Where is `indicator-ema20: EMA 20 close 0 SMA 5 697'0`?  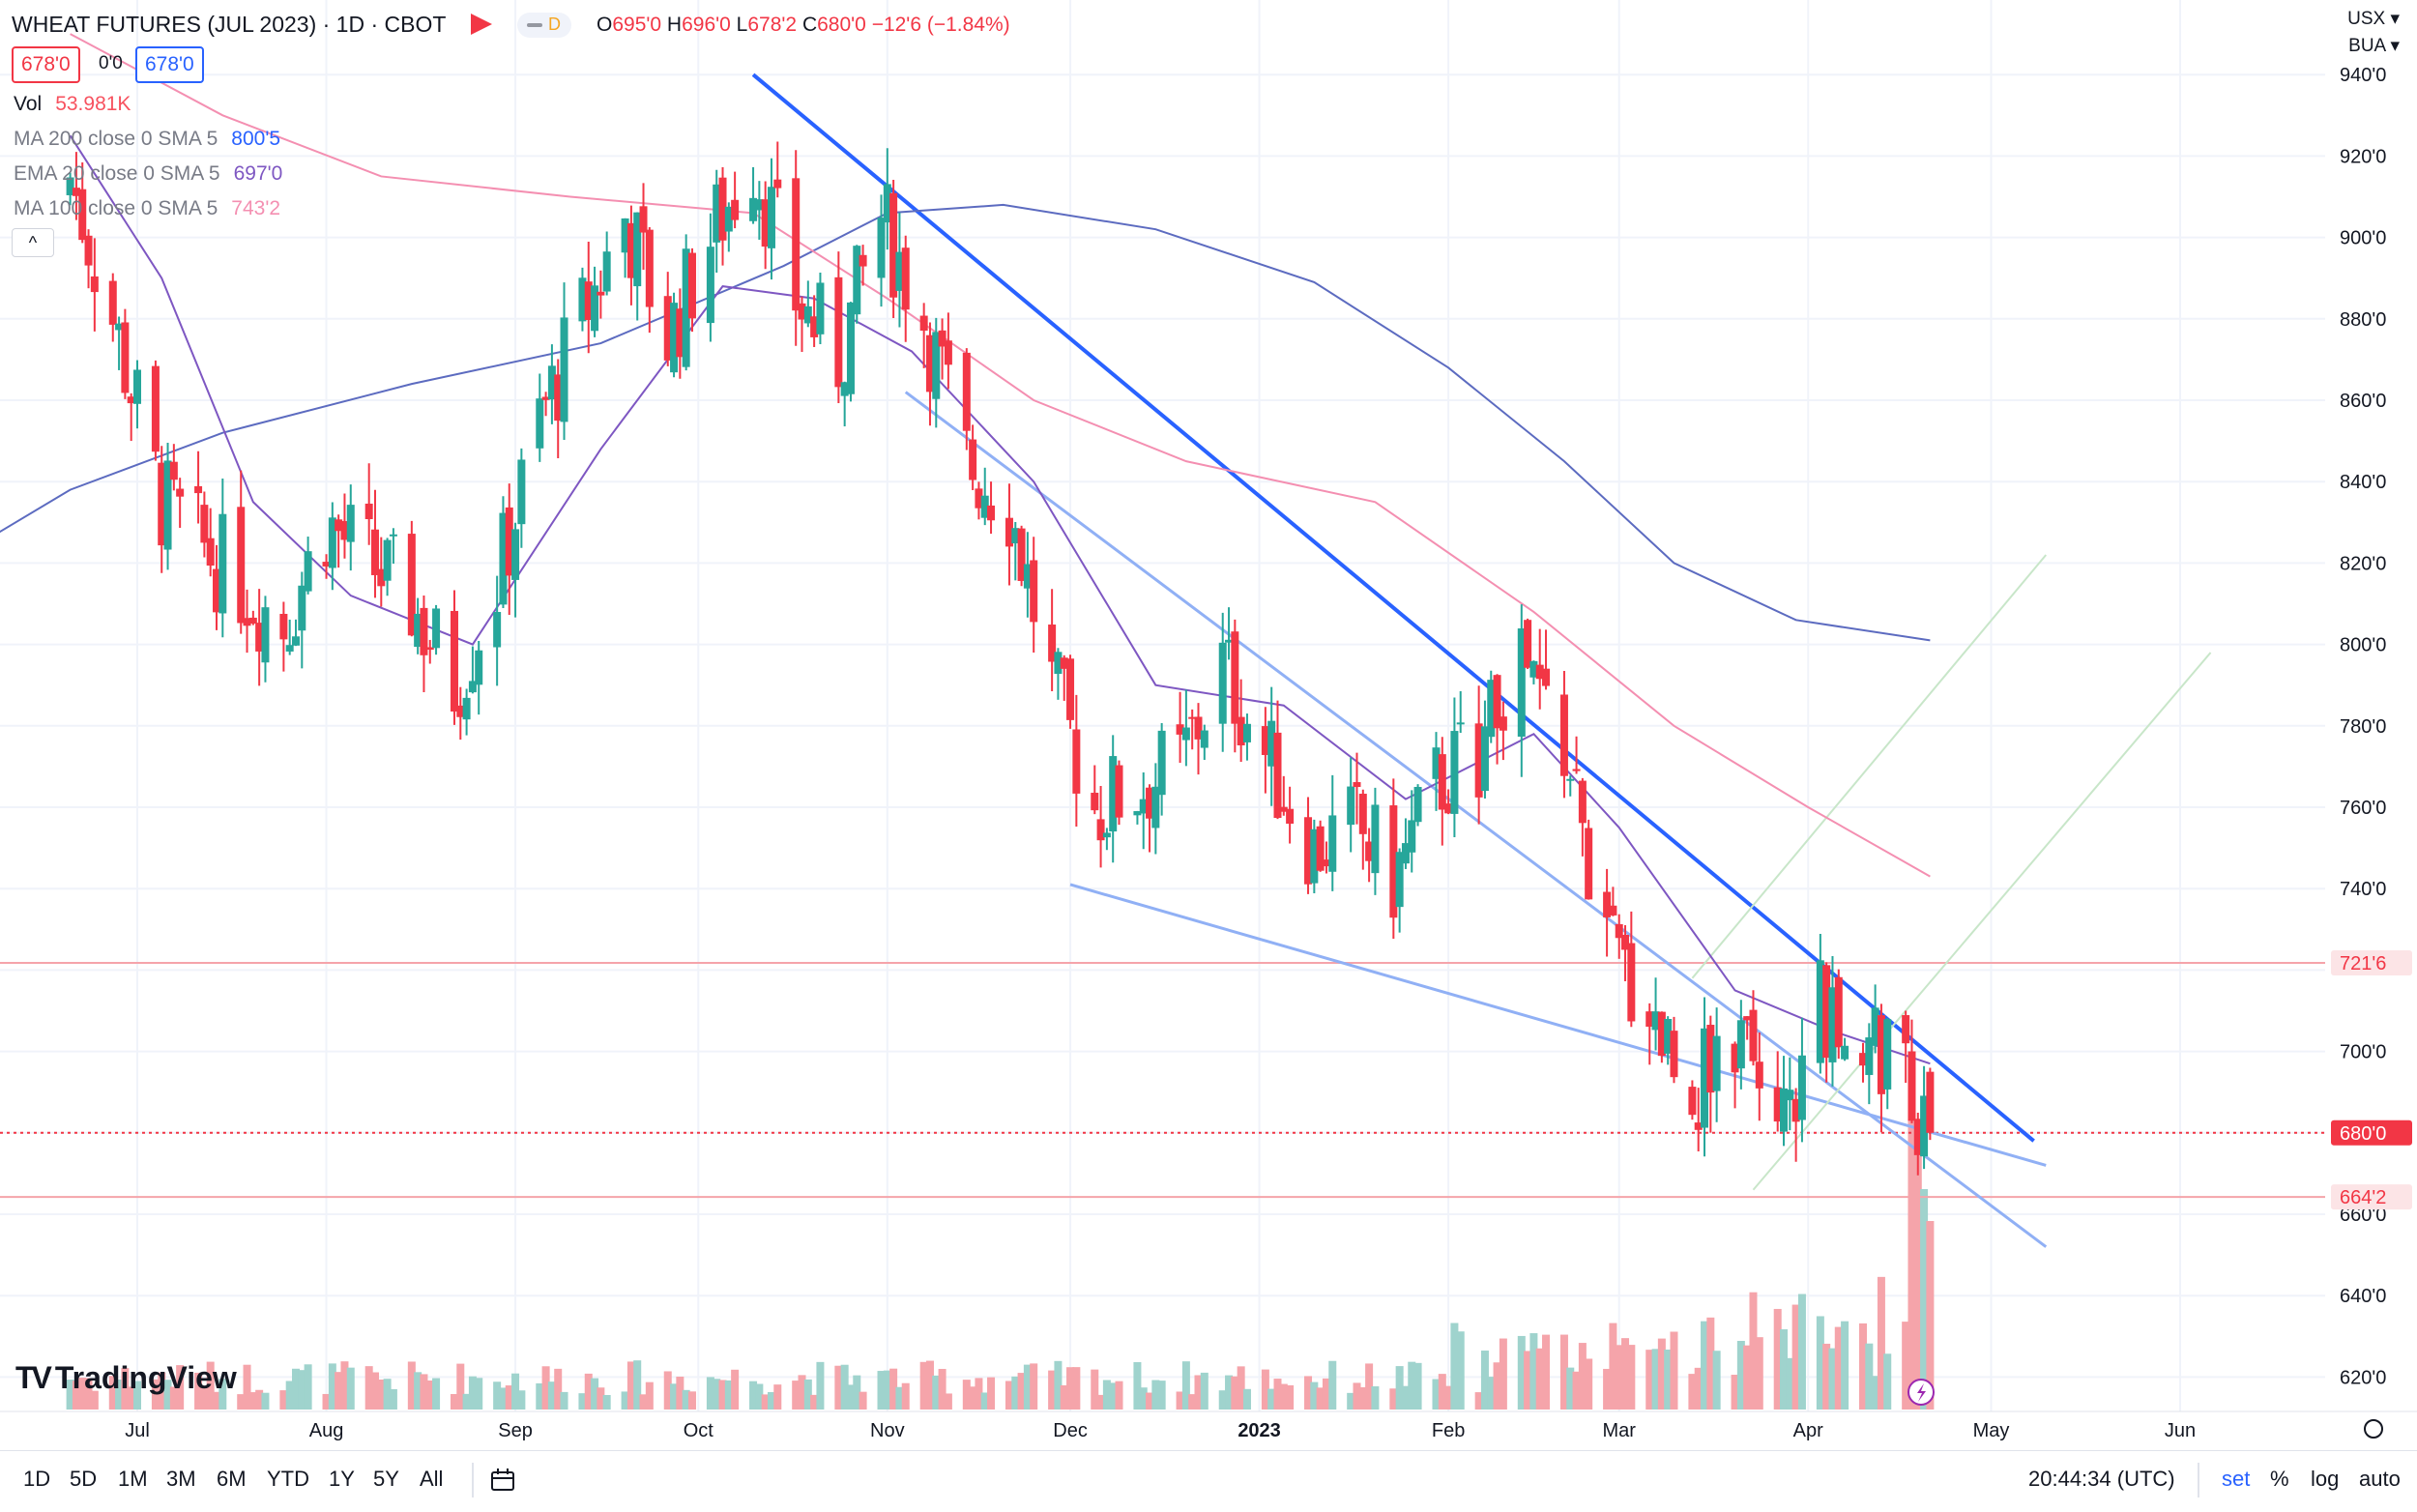
indicator-ema20: EMA 20 close 0 SMA 5 697'0 is located at coordinates (148, 173).